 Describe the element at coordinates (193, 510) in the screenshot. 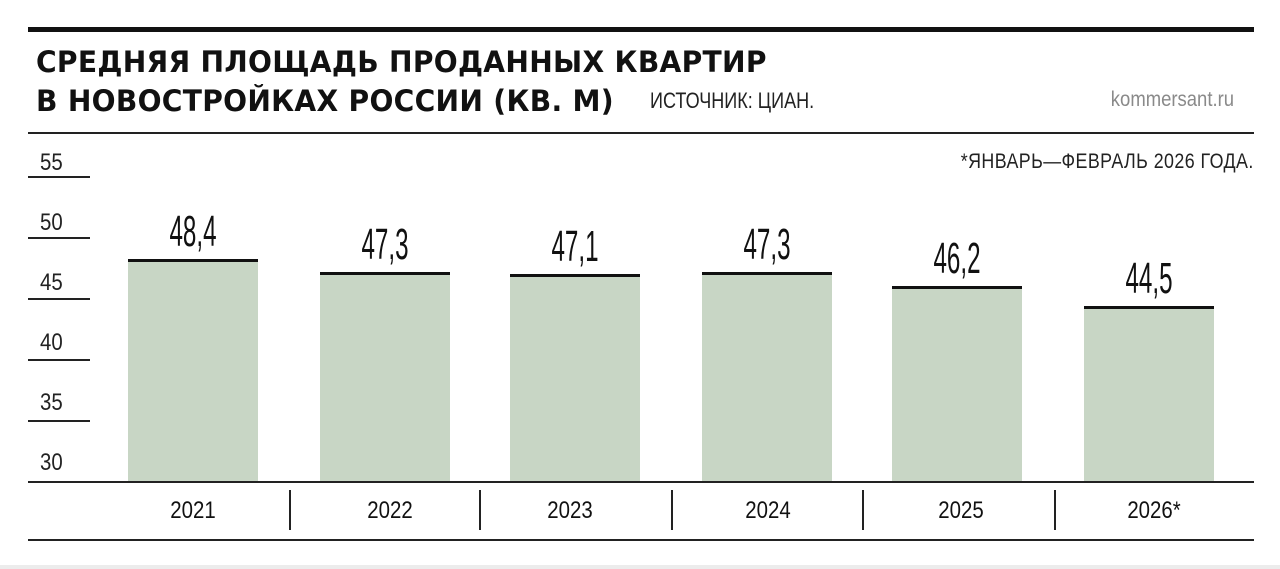

I see `x-tick-label: 2021` at that location.